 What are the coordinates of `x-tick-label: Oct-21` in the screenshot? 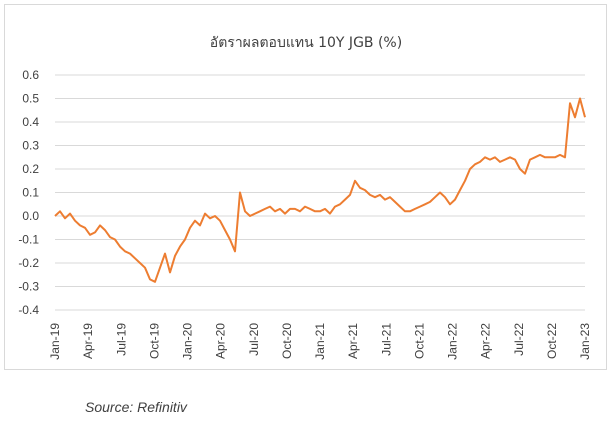 It's located at (419, 341).